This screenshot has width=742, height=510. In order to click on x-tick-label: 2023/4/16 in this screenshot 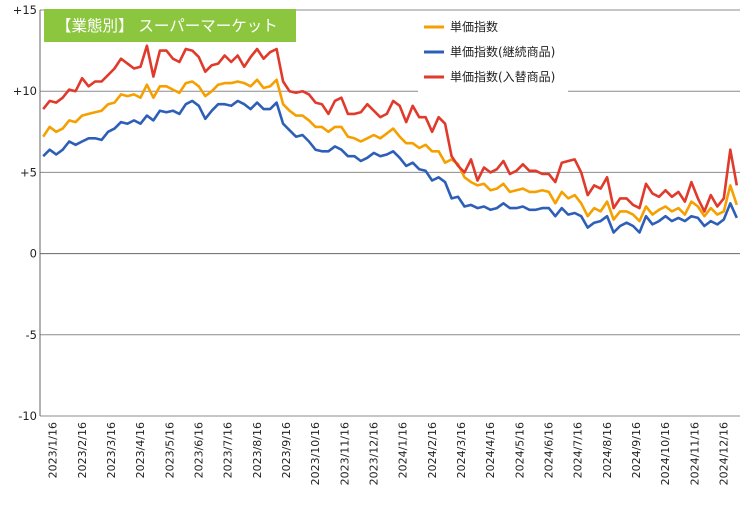, I will do `click(140, 450)`.